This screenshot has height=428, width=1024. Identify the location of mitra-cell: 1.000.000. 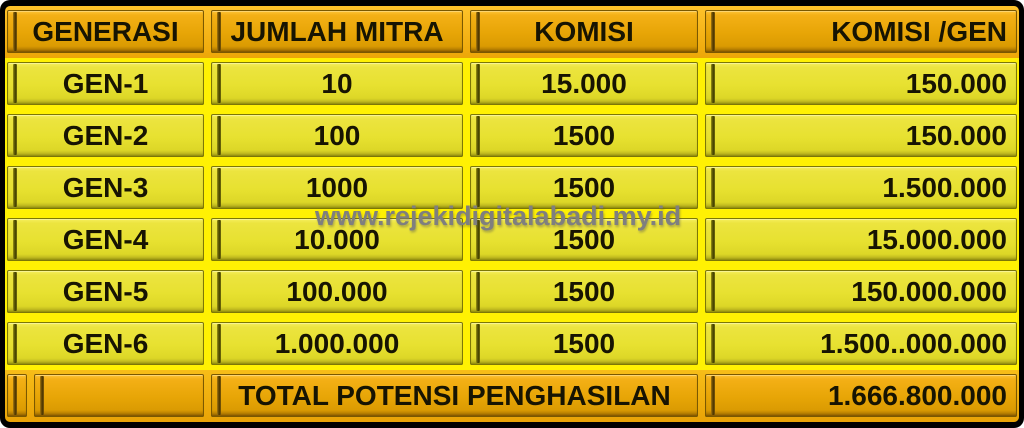
(337, 343).